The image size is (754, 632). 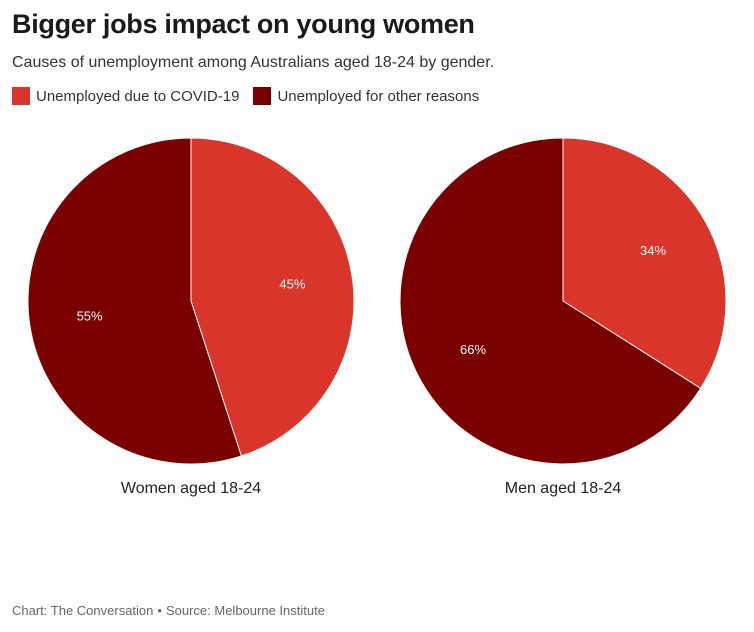 What do you see at coordinates (90, 316) in the screenshot?
I see `pie-label-women-other: 55%` at bounding box center [90, 316].